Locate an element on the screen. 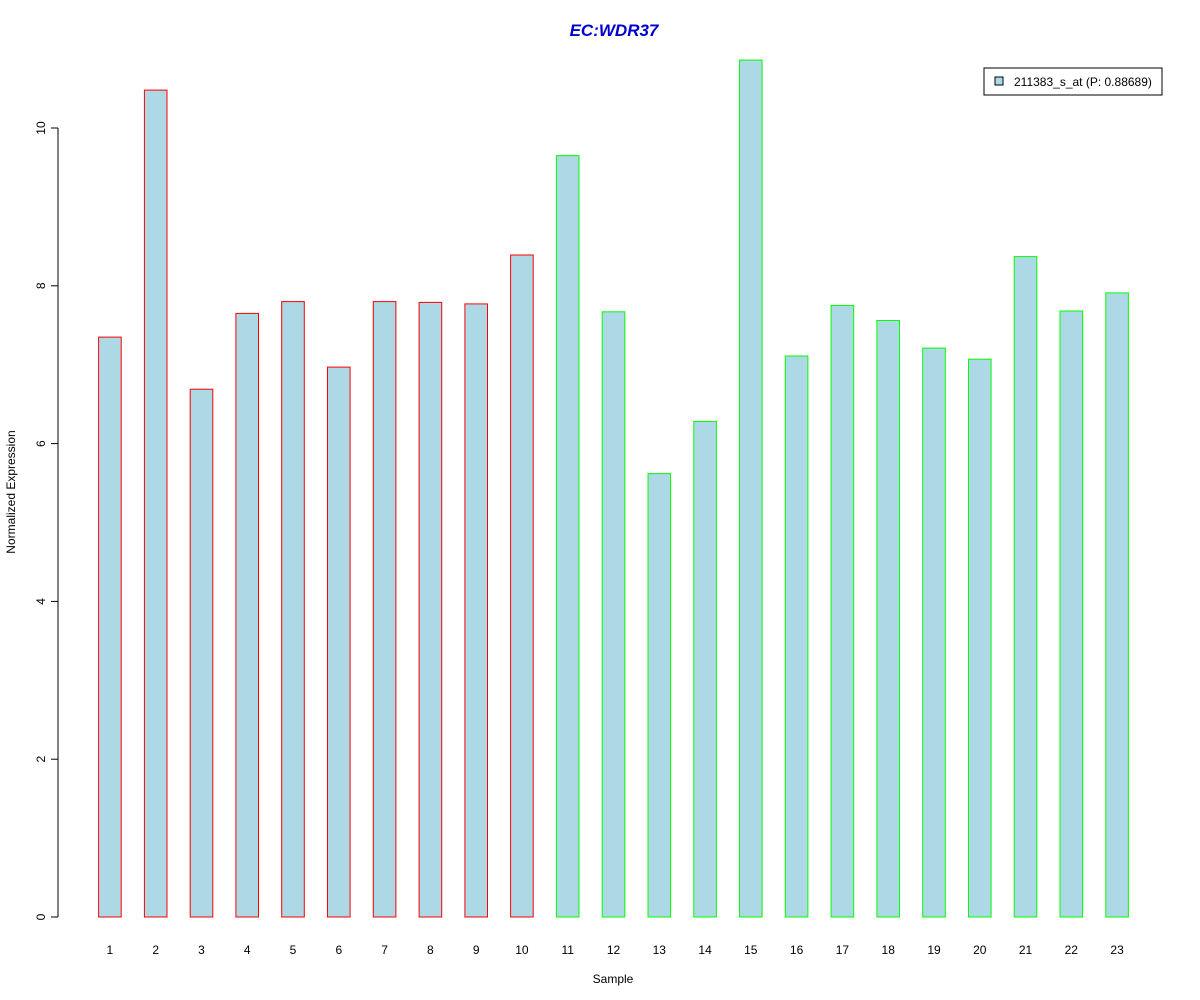 This screenshot has width=1200, height=1000. x-tick-label: 4 is located at coordinates (247, 950).